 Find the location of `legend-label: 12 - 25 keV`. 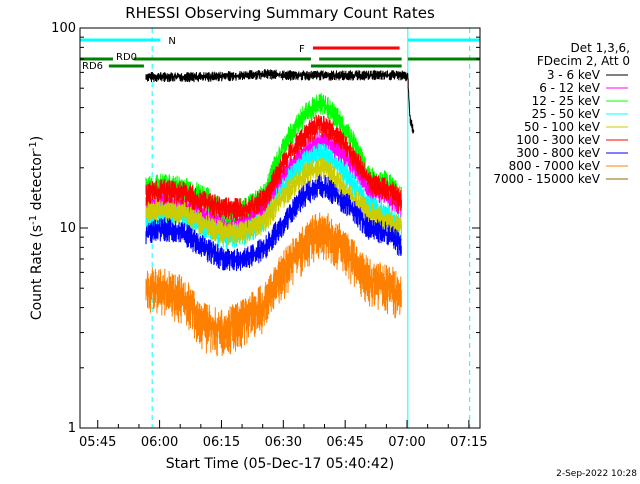

legend-label: 12 - 25 keV is located at coordinates (566, 101).